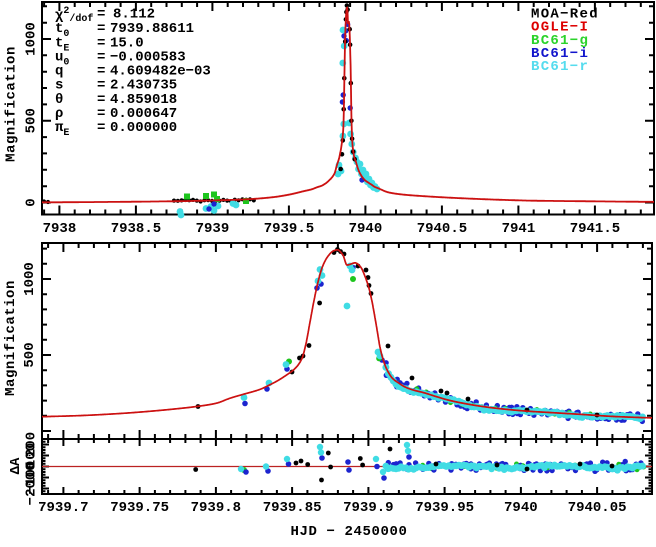 This screenshot has height=547, width=656. What do you see at coordinates (143, 100) in the screenshot?
I see `svg-text: 4.859018` at bounding box center [143, 100].